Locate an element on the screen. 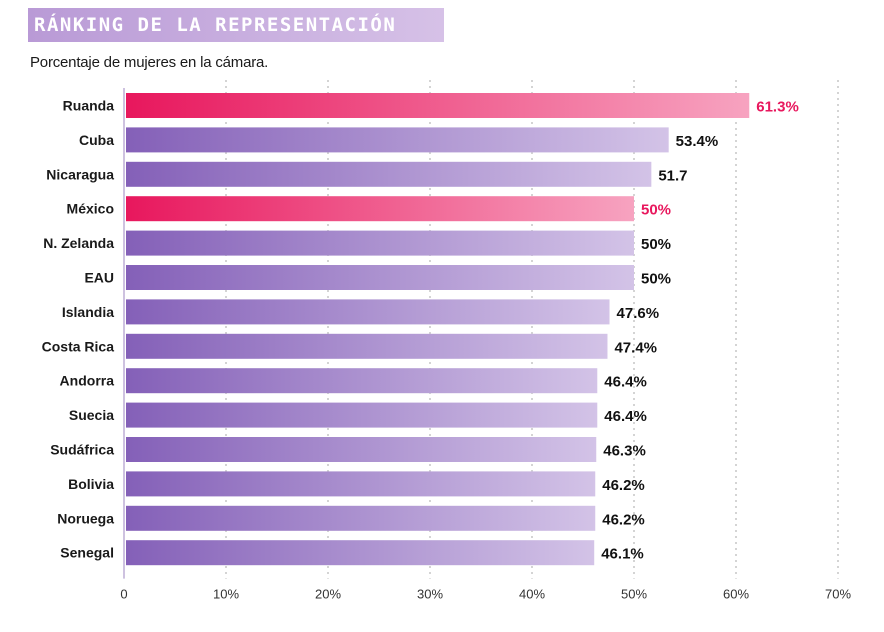 The height and width of the screenshot is (632, 884). x-tick-label-0: 0 is located at coordinates (123, 594).